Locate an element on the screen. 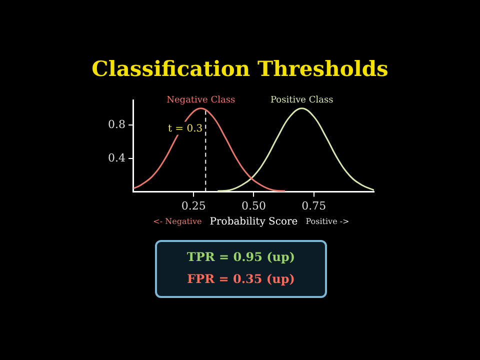 This screenshot has height=360, width=480. x-axis-title: Probability Score is located at coordinates (254, 222).